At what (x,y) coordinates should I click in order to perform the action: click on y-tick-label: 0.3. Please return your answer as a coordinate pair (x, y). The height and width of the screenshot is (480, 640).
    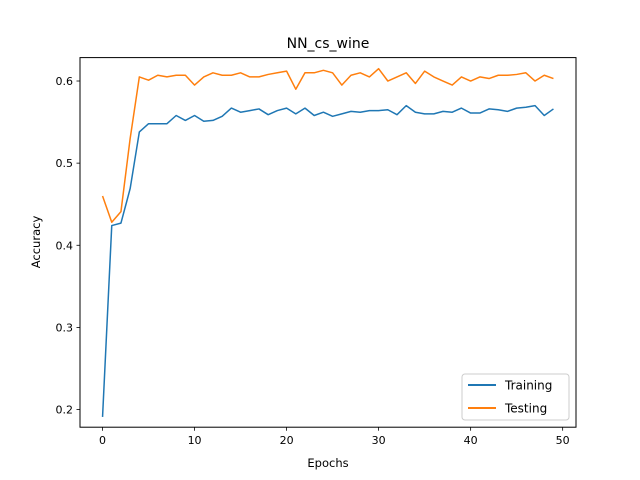
    Looking at the image, I should click on (65, 327).